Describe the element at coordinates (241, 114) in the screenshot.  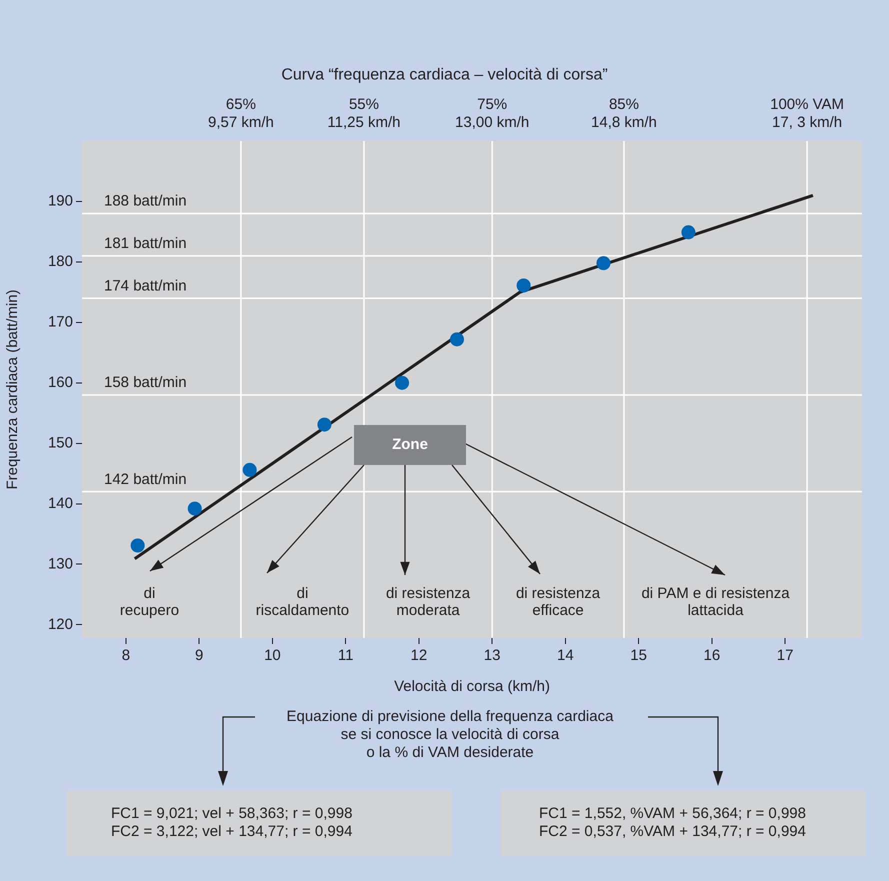
I see `ref-line-label: 65% 9,57 km/h` at that location.